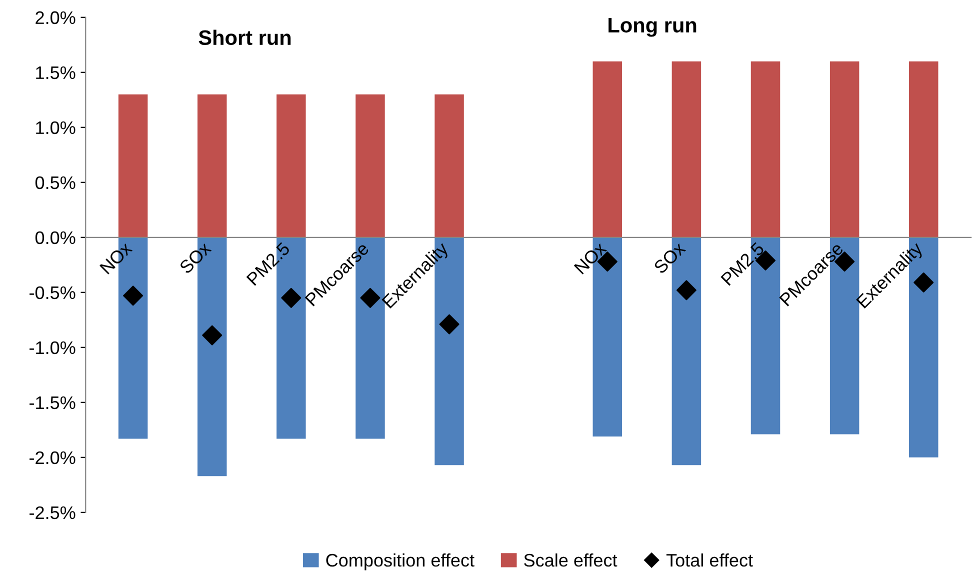  Describe the element at coordinates (709, 560) in the screenshot. I see `legend-label: Total effect` at that location.